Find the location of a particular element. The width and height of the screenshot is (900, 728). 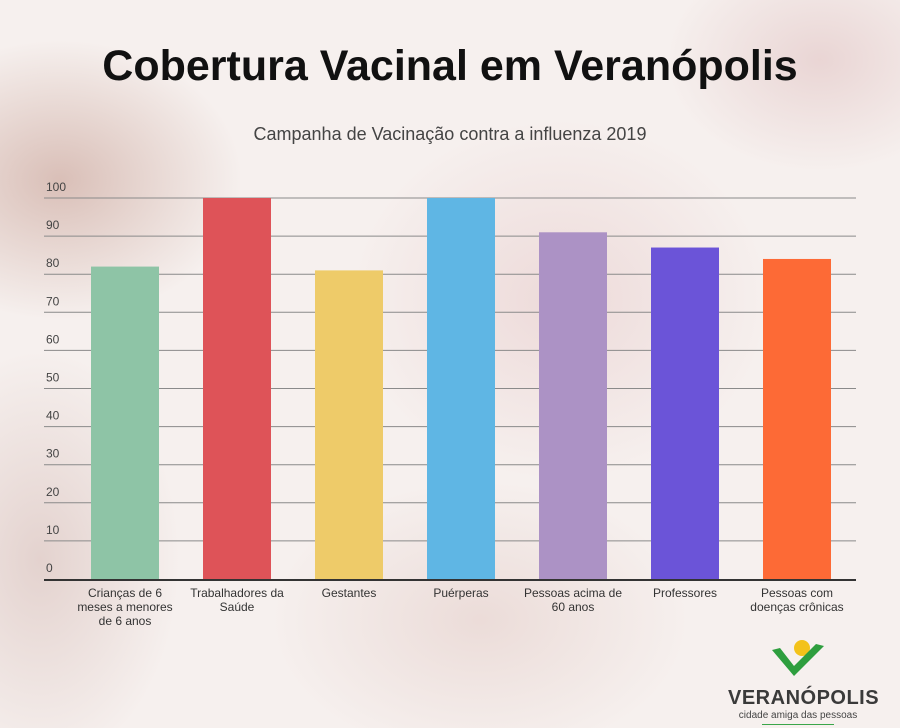

x-tick-label: Professores is located at coordinates (685, 593).